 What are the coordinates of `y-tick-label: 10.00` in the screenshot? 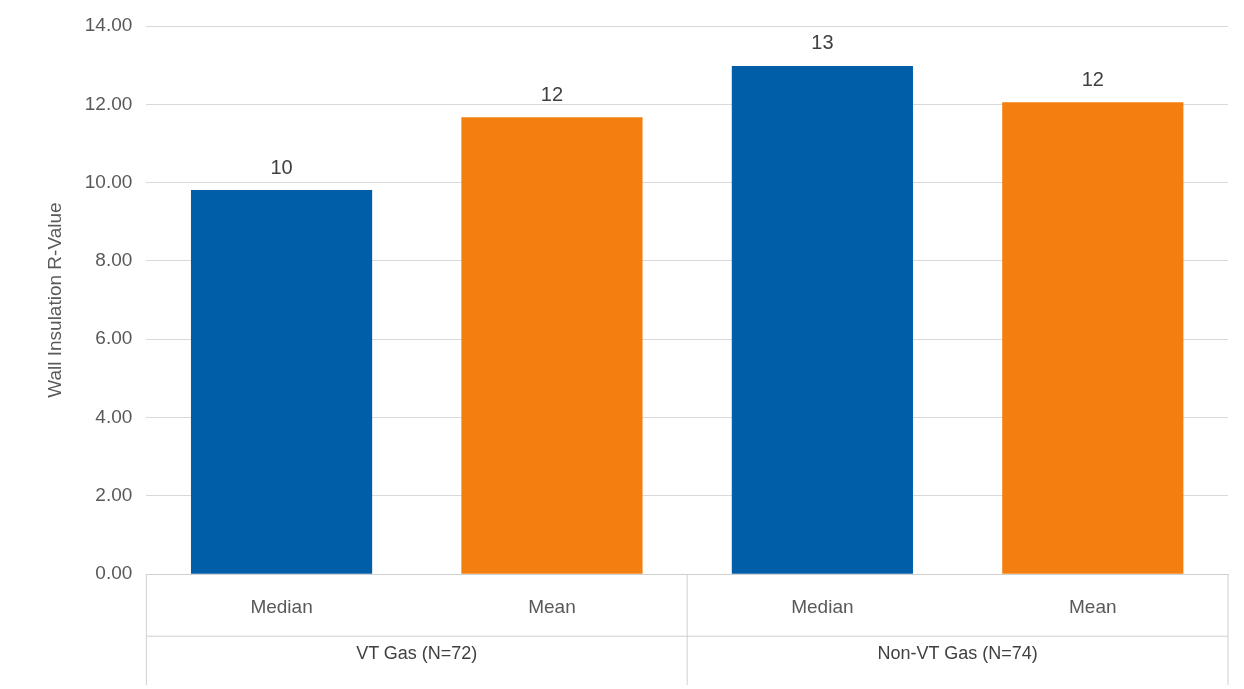 It's located at (108, 181).